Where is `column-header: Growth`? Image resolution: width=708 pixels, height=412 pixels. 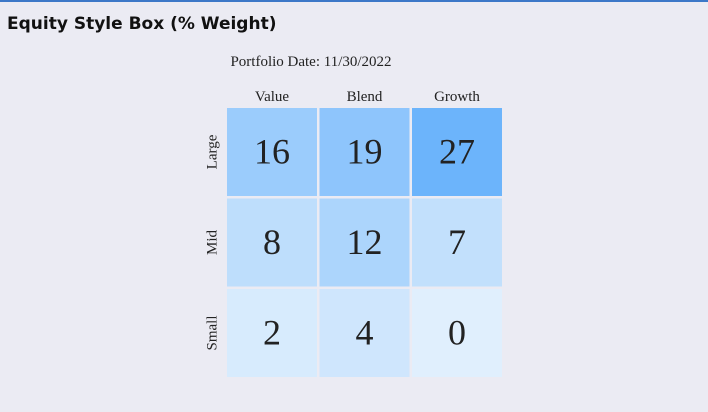 column-header: Growth is located at coordinates (457, 97).